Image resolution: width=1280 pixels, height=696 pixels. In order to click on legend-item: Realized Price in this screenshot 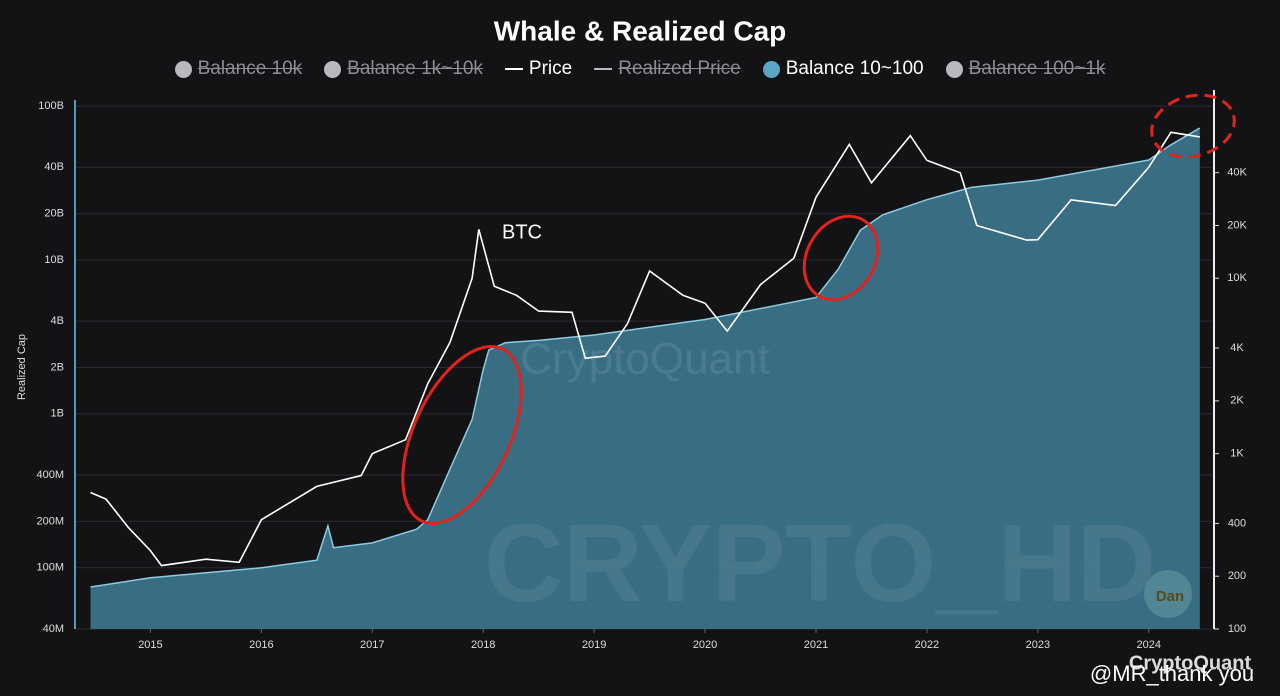, I will do `click(667, 69)`.